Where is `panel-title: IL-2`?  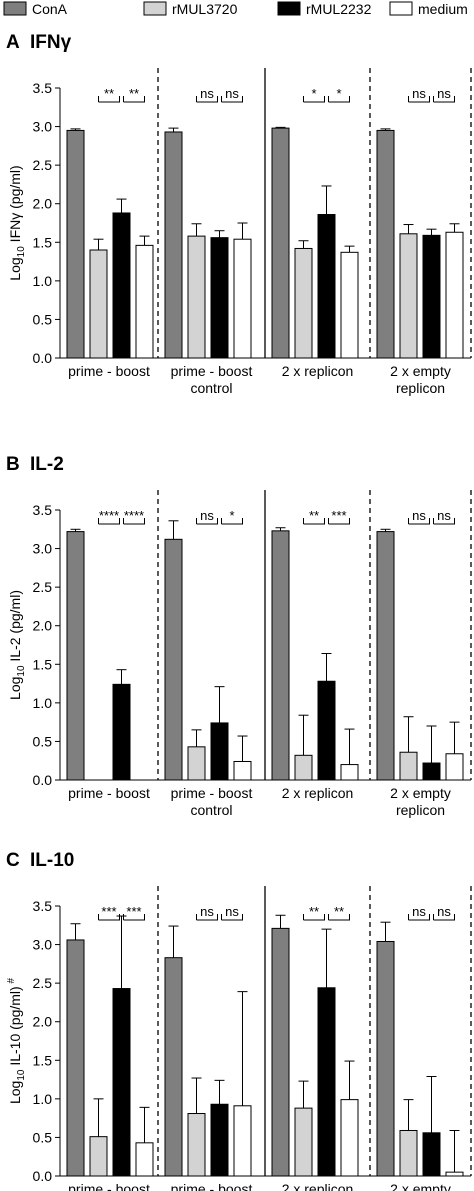 panel-title: IL-2 is located at coordinates (47, 464).